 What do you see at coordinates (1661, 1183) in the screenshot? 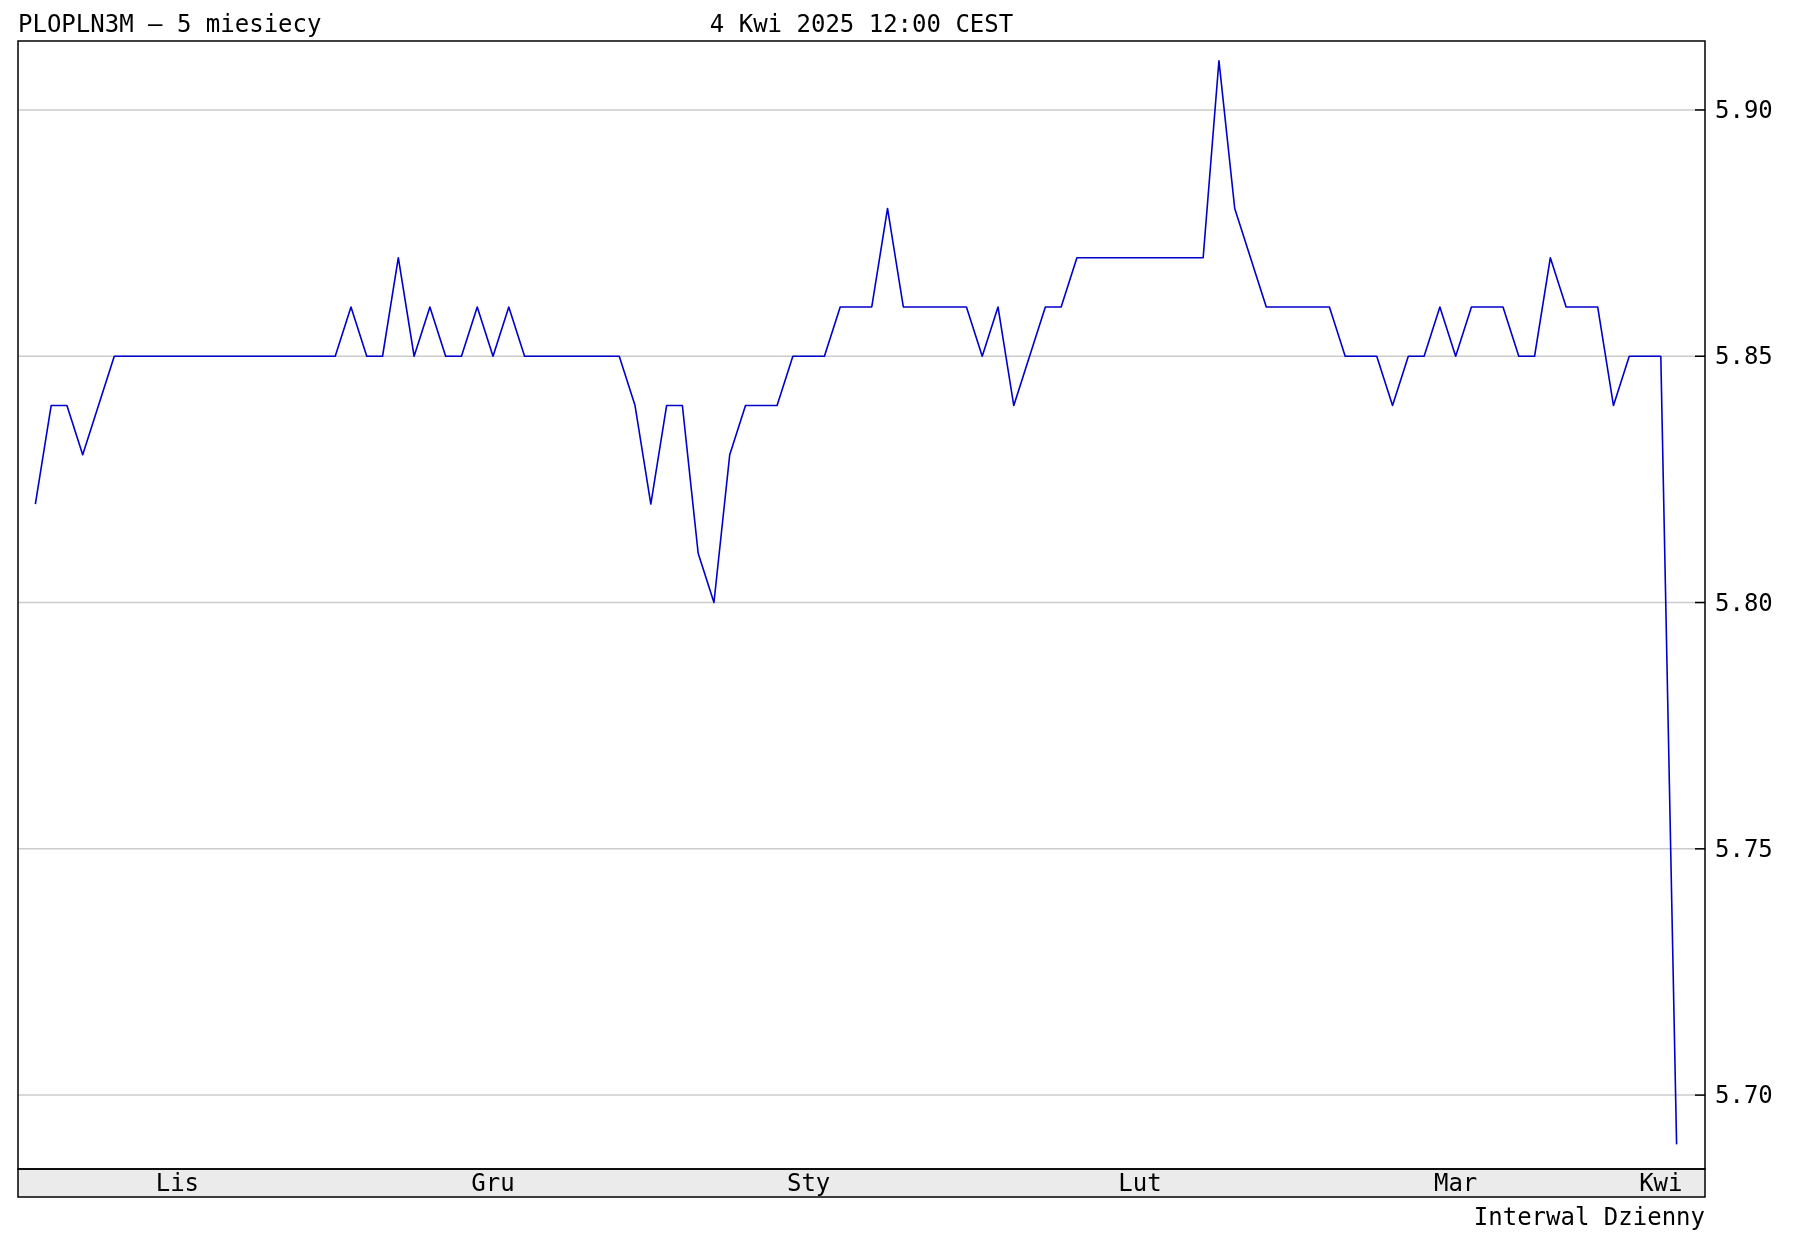
I see `x-tick-label: Kwi` at bounding box center [1661, 1183].